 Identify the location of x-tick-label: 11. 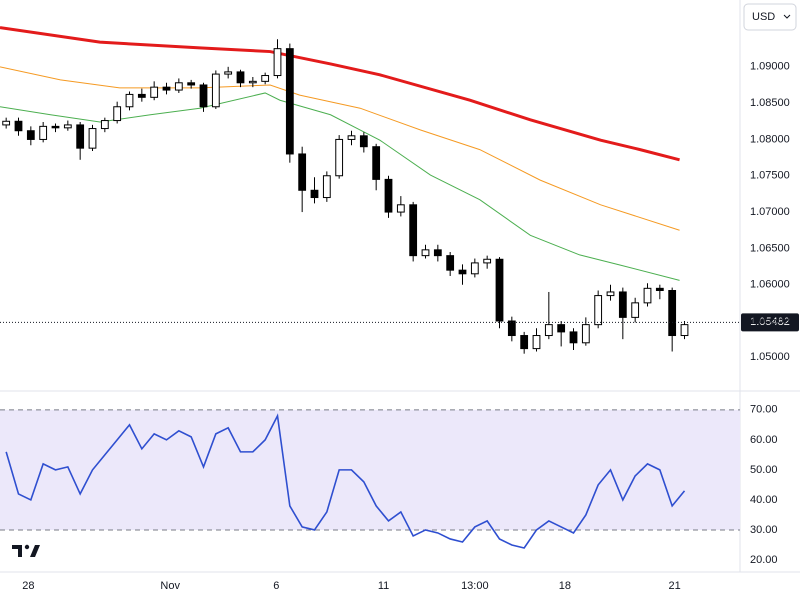
(383, 586).